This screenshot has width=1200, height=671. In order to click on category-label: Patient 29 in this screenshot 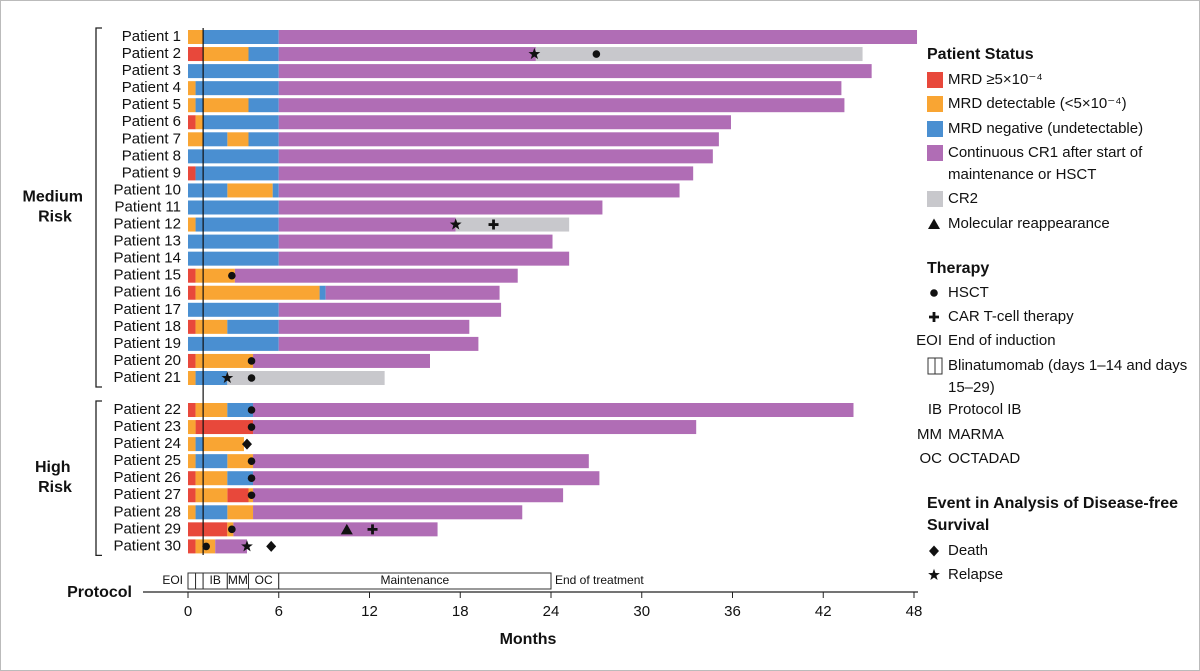, I will do `click(147, 528)`.